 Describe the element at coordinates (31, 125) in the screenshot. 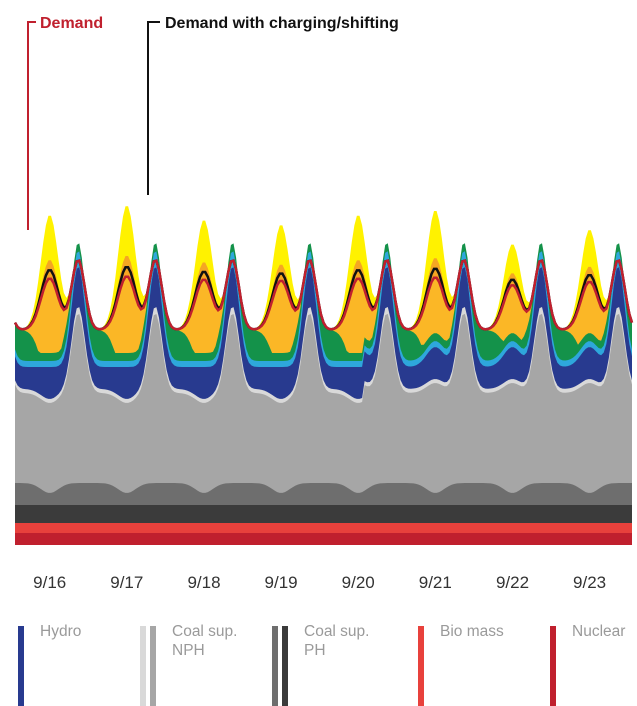

I see `demand-annotation-leader` at that location.